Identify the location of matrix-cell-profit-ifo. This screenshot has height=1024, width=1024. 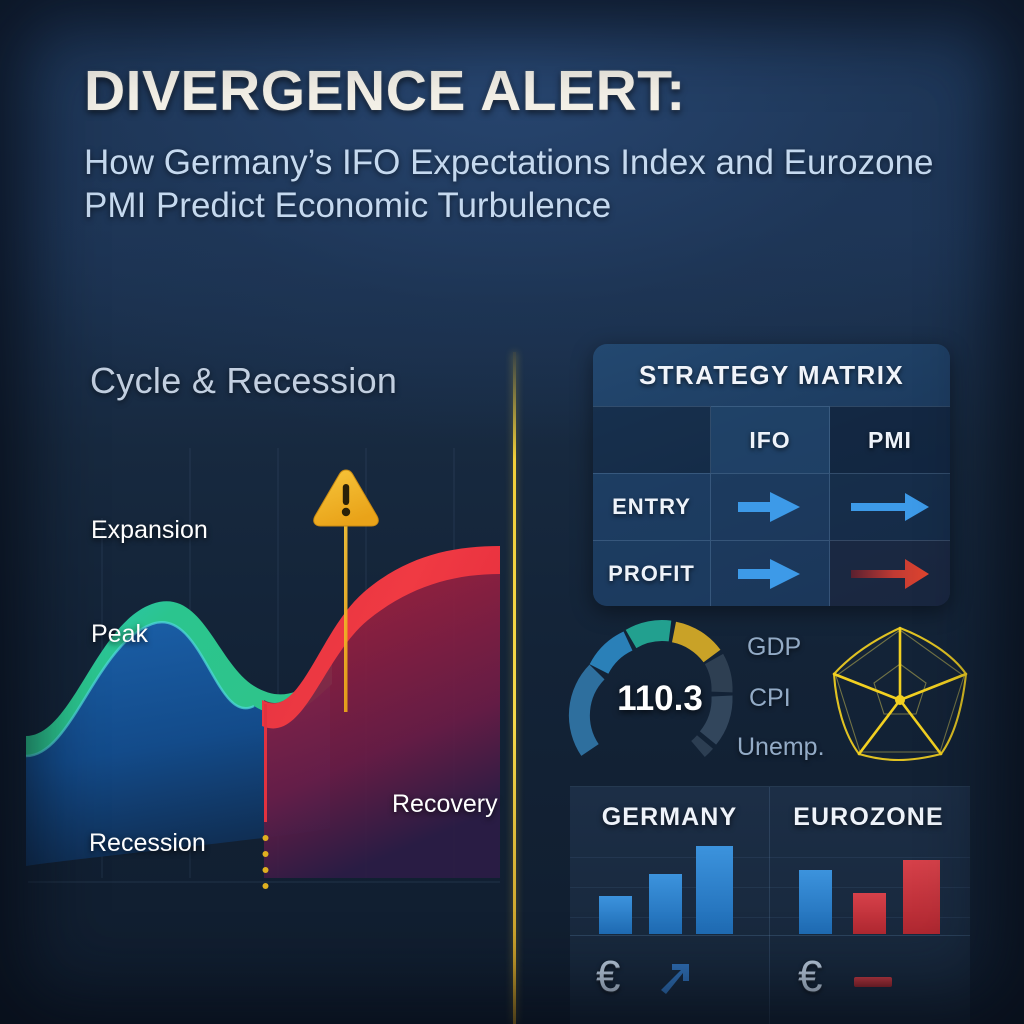
(770, 573).